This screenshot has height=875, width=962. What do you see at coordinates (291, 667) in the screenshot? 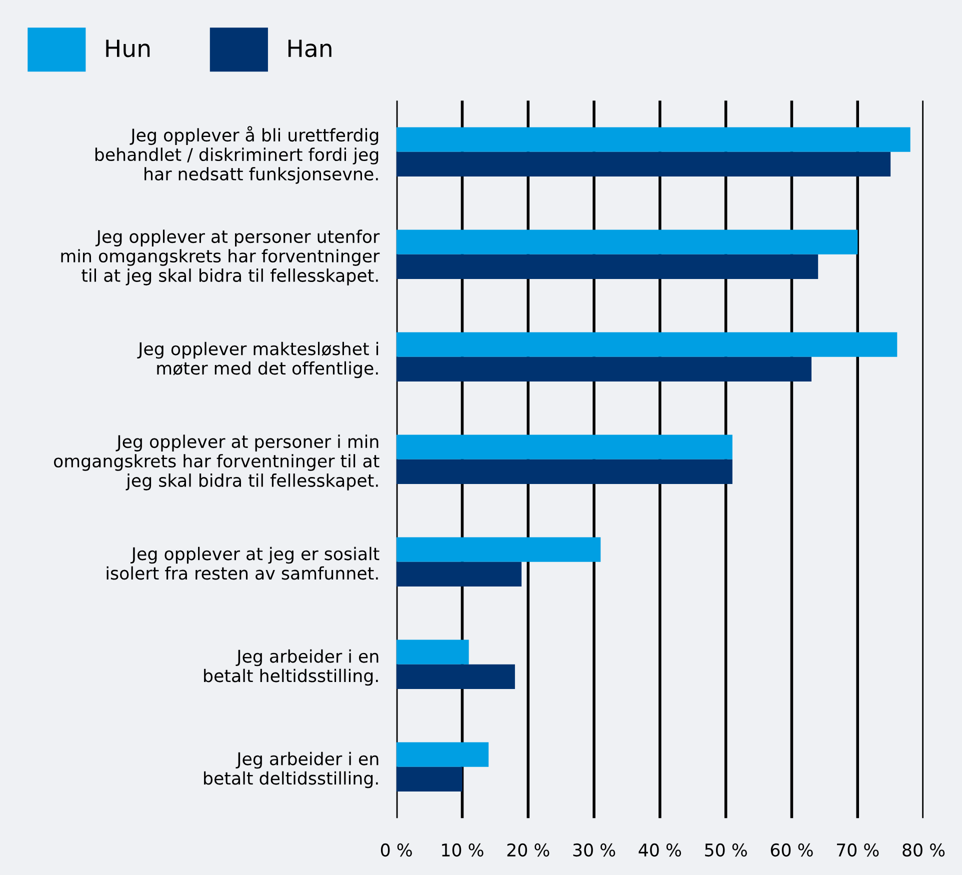
I see `y-tick-label: Jeg arbeider i en betalt heltidsstilling.` at bounding box center [291, 667].